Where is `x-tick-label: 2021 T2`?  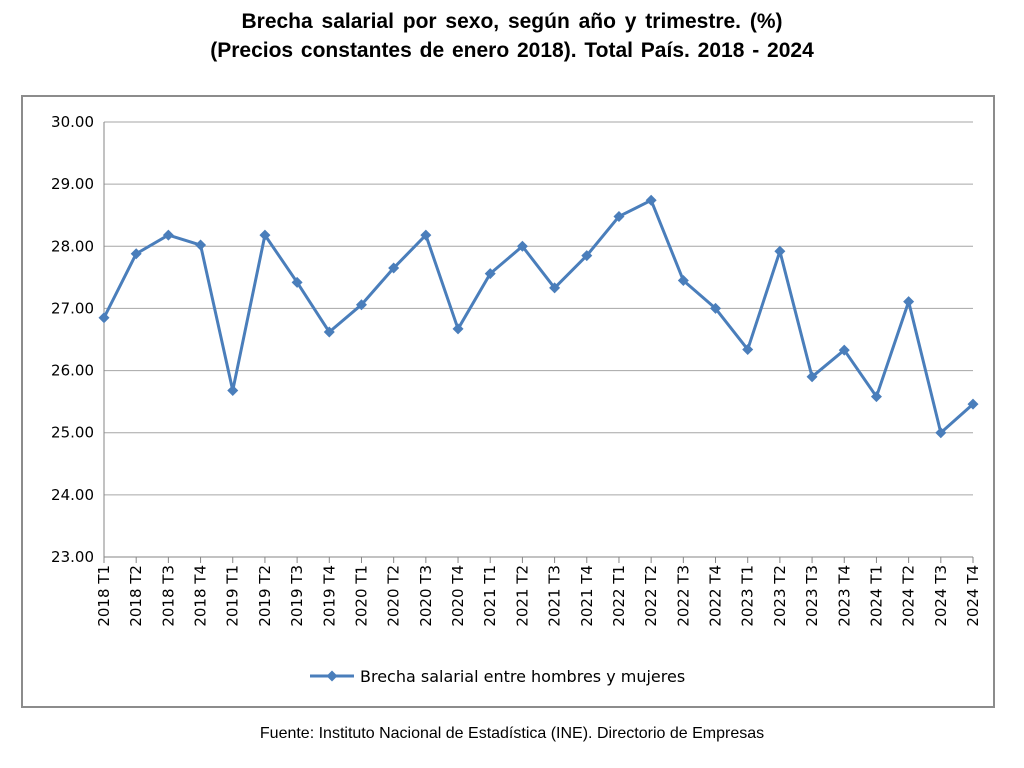 x-tick-label: 2021 T2 is located at coordinates (522, 596).